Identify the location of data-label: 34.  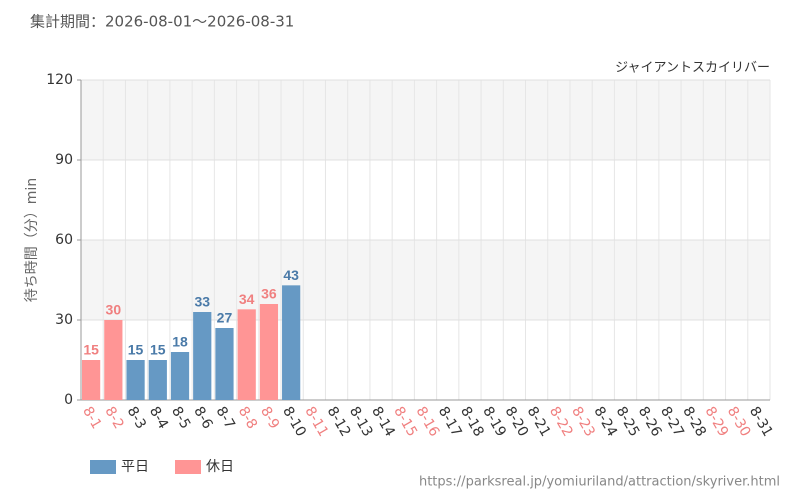
(247, 299).